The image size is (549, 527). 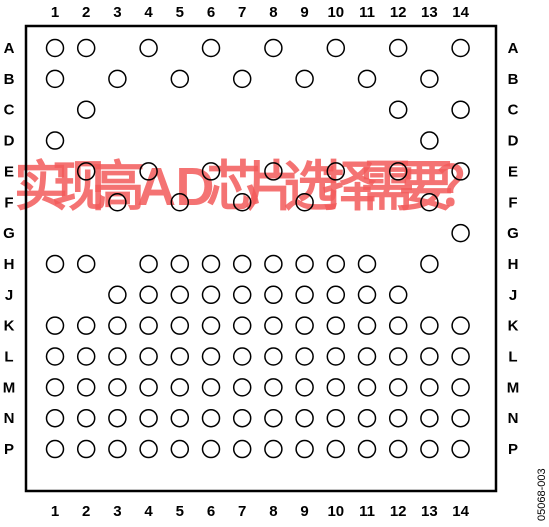 I want to click on solder-ball-E12, so click(x=398, y=171).